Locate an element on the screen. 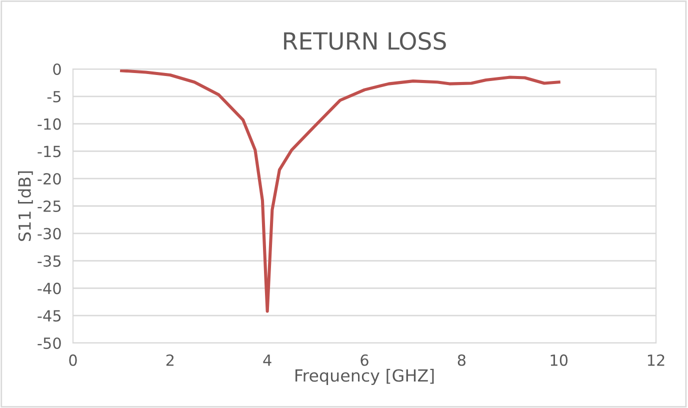 This screenshot has height=408, width=688. y-tick-label: -15 is located at coordinates (49, 152).